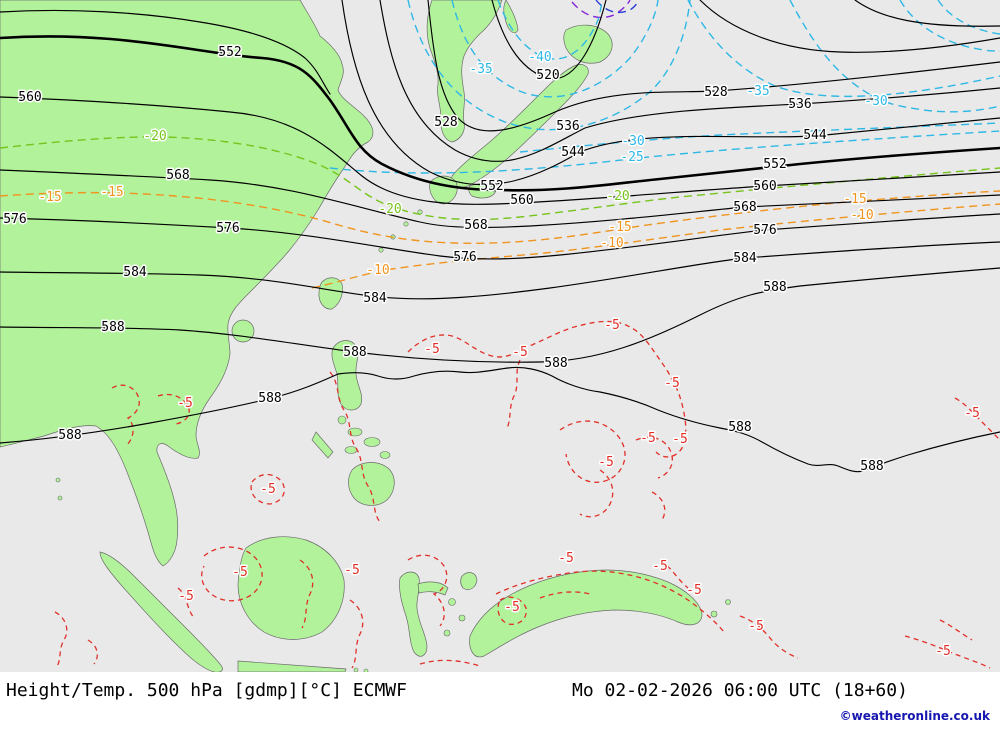 The width and height of the screenshot is (1000, 733). Describe the element at coordinates (366, 670) in the screenshot. I see `lombok-island` at that location.